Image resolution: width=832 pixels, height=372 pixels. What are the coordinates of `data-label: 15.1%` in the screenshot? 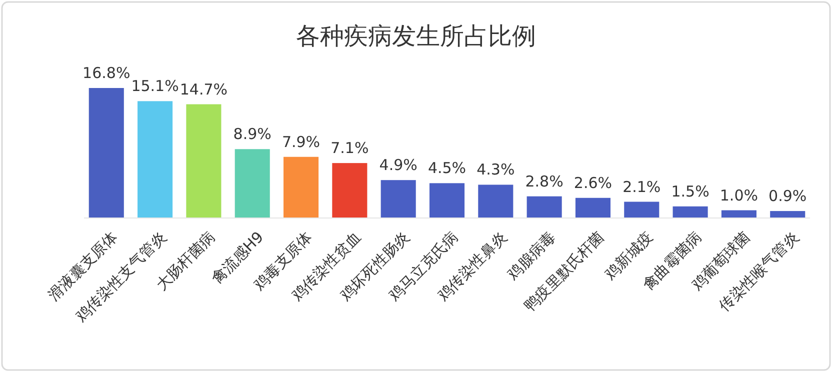 It's located at (155, 86).